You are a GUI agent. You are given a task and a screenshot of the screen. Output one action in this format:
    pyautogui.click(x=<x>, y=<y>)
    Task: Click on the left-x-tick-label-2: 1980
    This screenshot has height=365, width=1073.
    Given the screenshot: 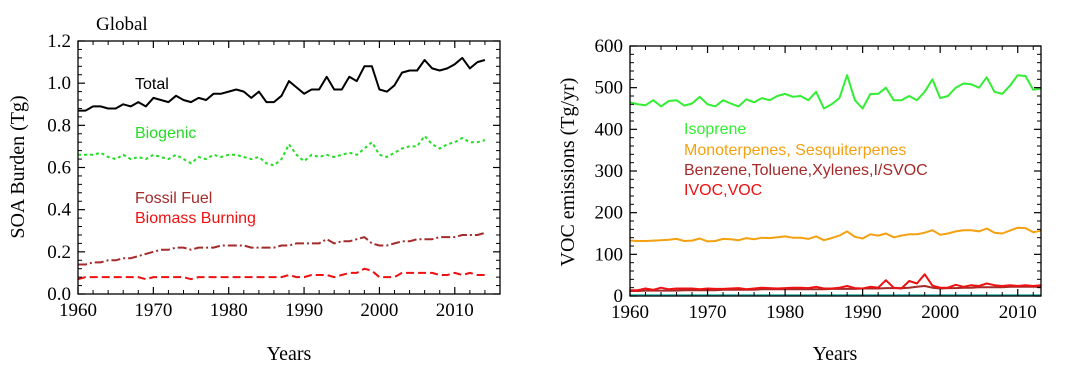 What is the action you would take?
    pyautogui.click(x=229, y=310)
    